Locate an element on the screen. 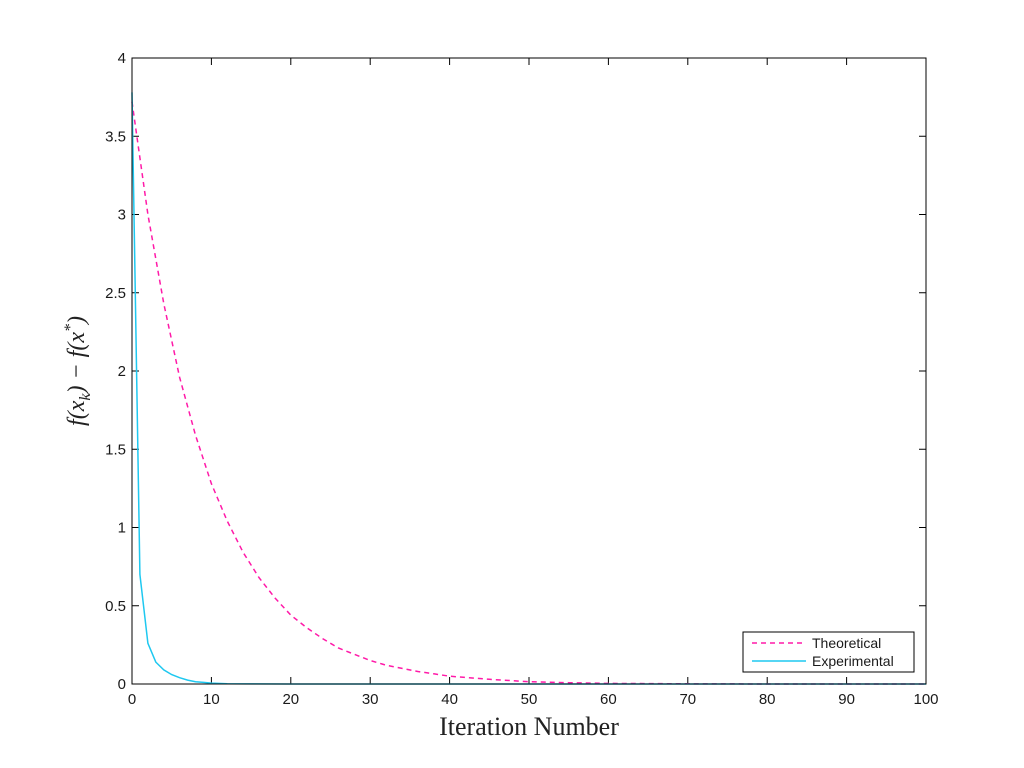 The height and width of the screenshot is (768, 1024). y-tick-label: 1 is located at coordinates (122, 528).